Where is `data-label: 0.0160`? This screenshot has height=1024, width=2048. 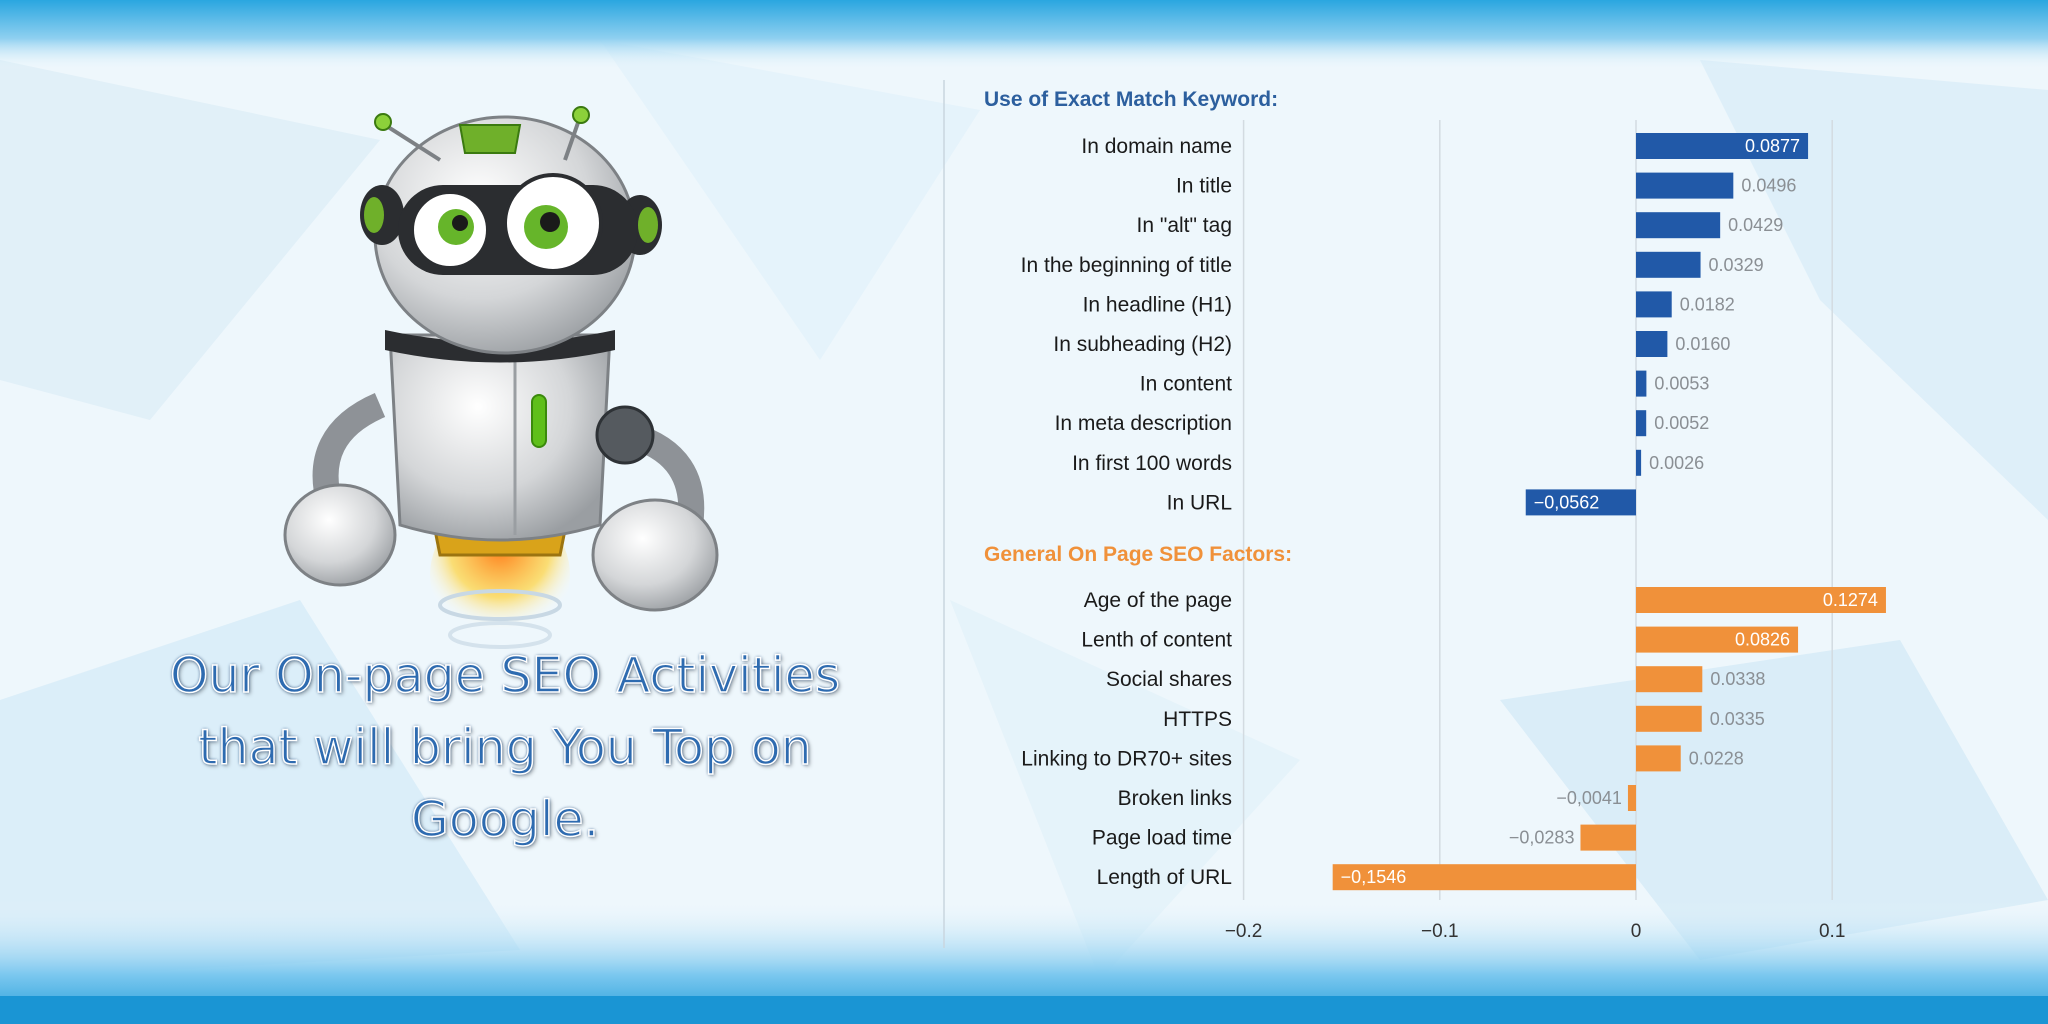 data-label: 0.0160 is located at coordinates (1702, 344).